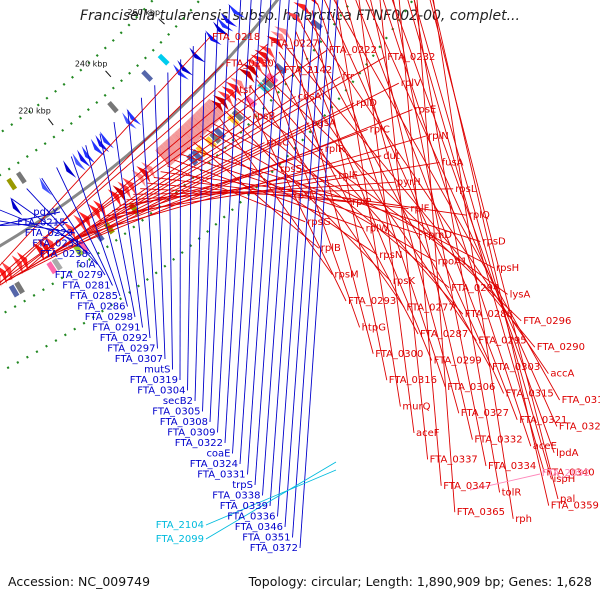 The image size is (600, 600). What do you see at coordinates (471, 387) in the screenshot?
I see `forward-gene-label: FTA_0306` at bounding box center [471, 387].